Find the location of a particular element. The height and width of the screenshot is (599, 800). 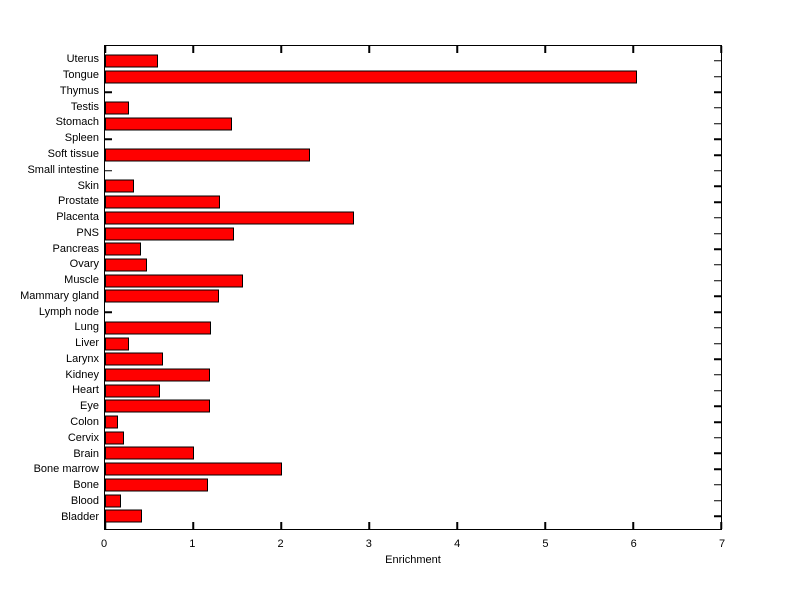

y-tick-label: Heart is located at coordinates (85, 390).